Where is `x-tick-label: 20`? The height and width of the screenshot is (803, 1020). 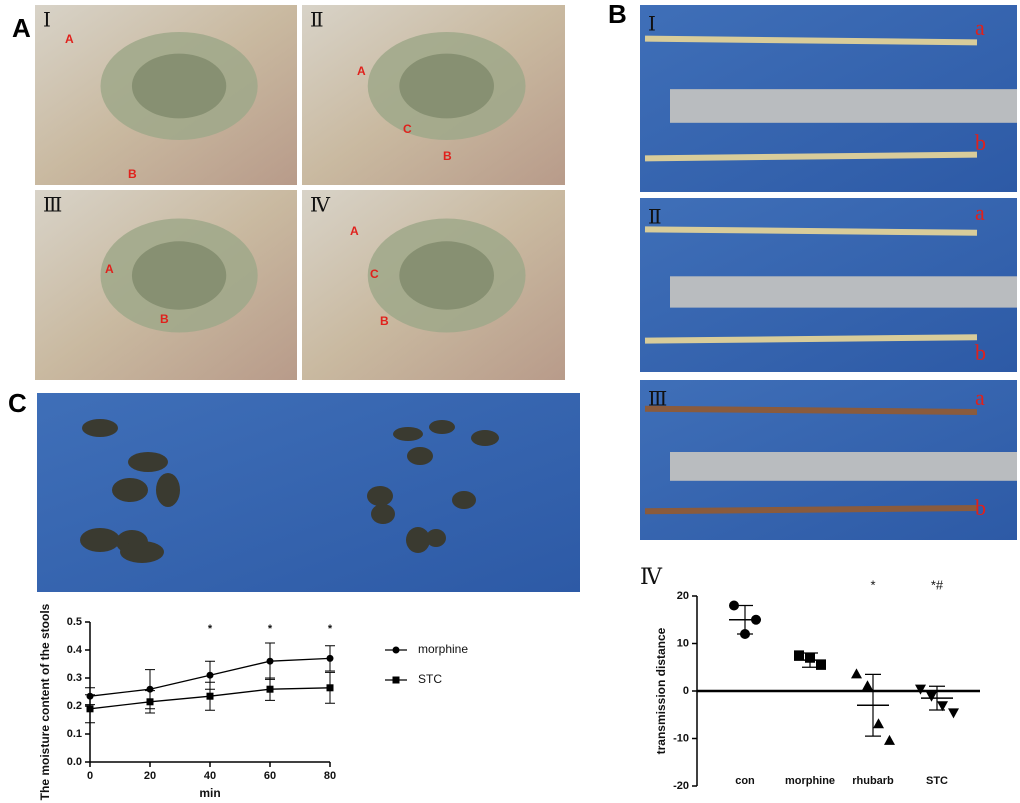 x-tick-label: 20 is located at coordinates (150, 776).